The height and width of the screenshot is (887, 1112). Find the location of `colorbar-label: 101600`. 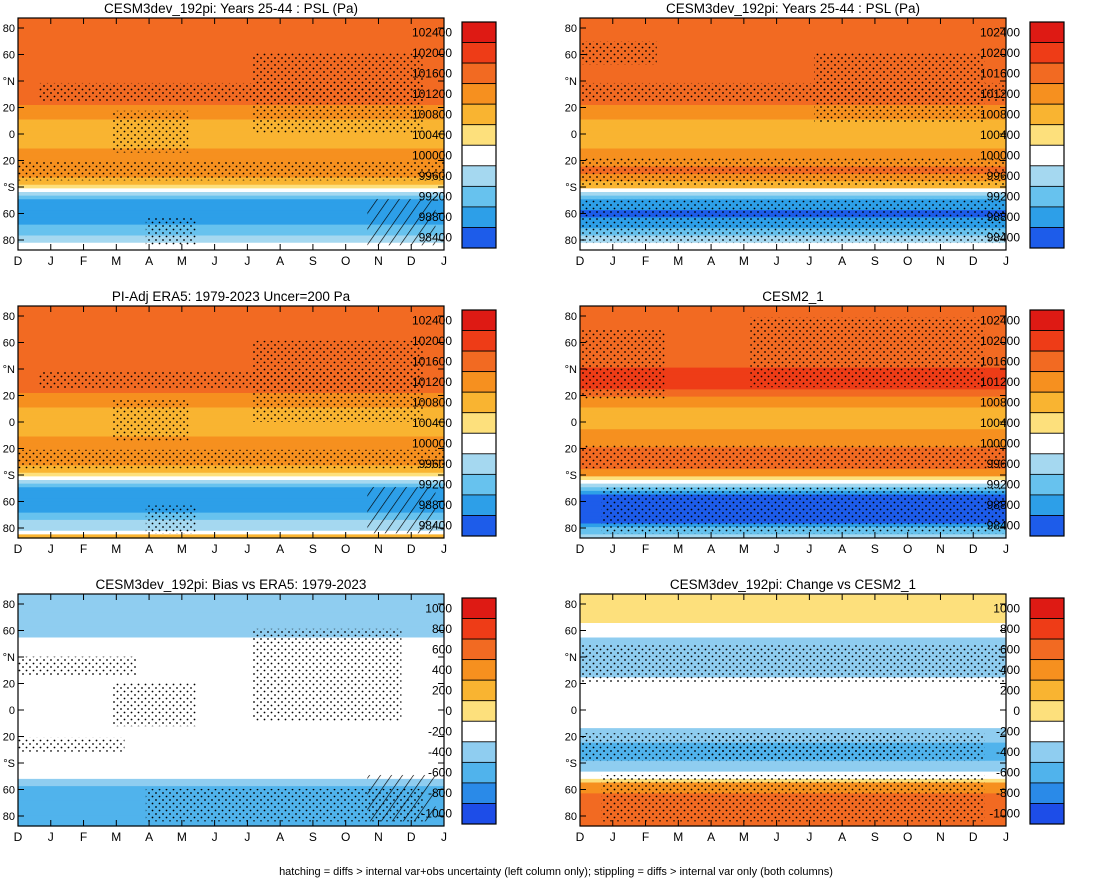

colorbar-label: 101600 is located at coordinates (432, 361).